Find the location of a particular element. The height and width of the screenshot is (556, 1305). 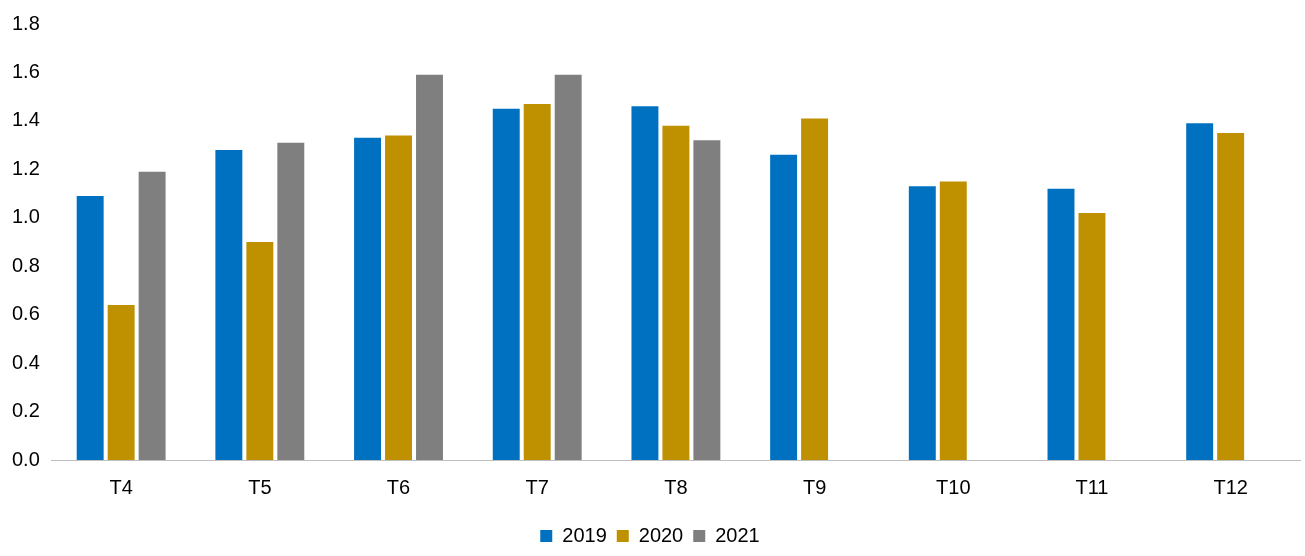

x-tick-label: T7 is located at coordinates (537, 486).